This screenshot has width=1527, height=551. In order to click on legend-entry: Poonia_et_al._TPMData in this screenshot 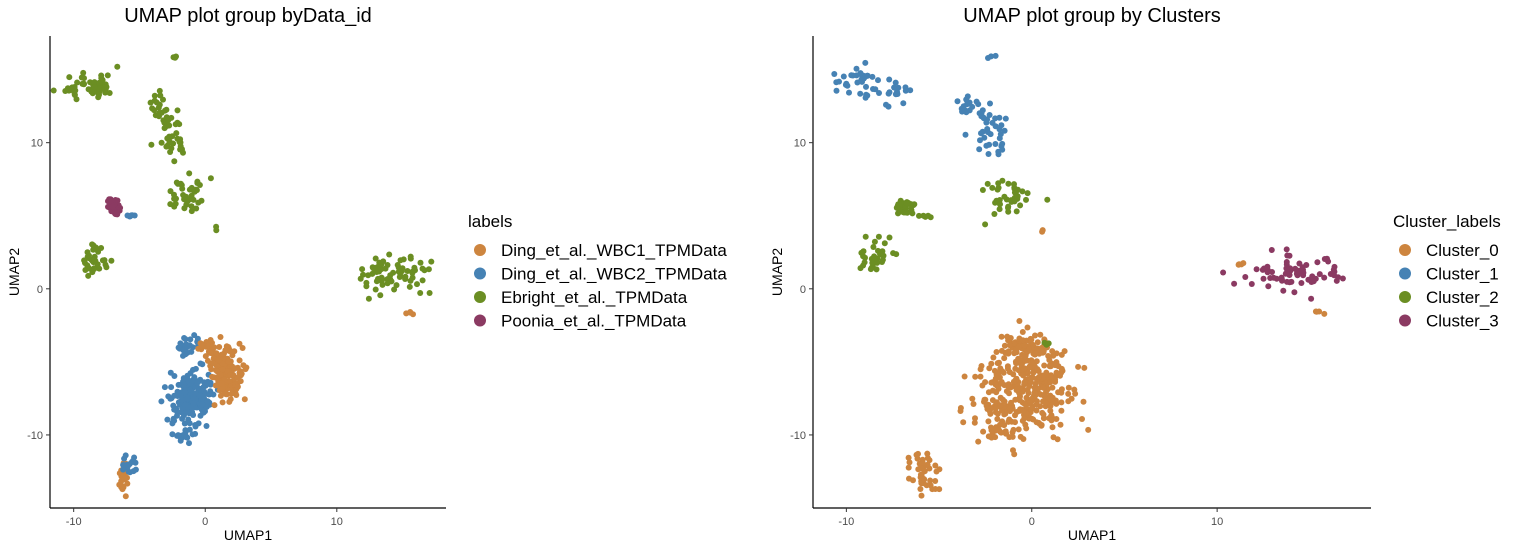, I will do `click(580, 321)`.